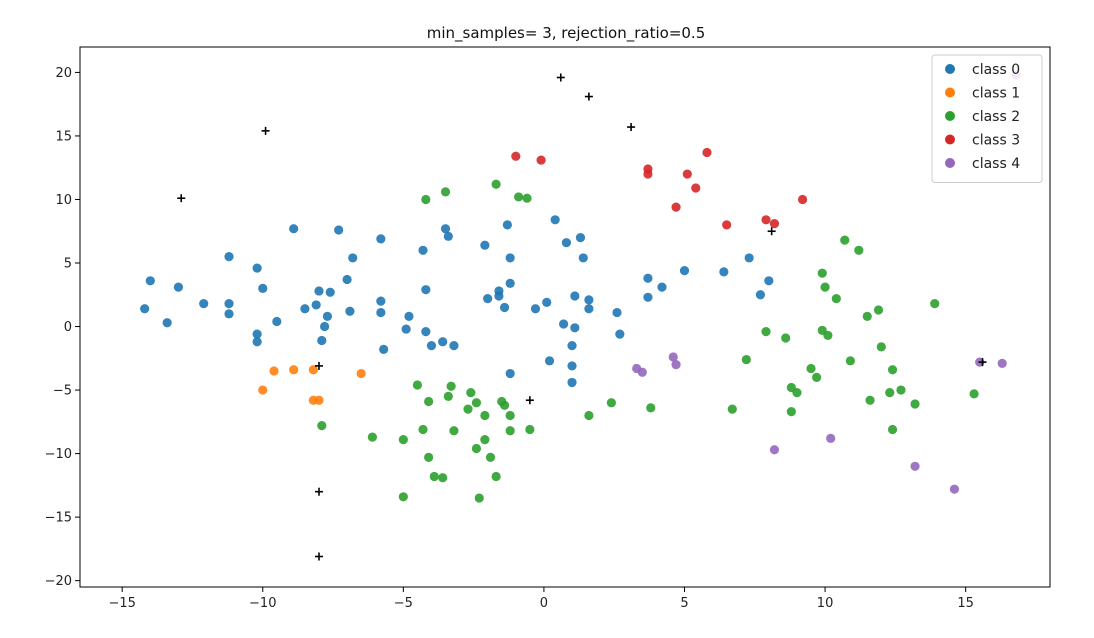 The image size is (1094, 638). What do you see at coordinates (982, 94) in the screenshot?
I see `legend-item: class 1` at bounding box center [982, 94].